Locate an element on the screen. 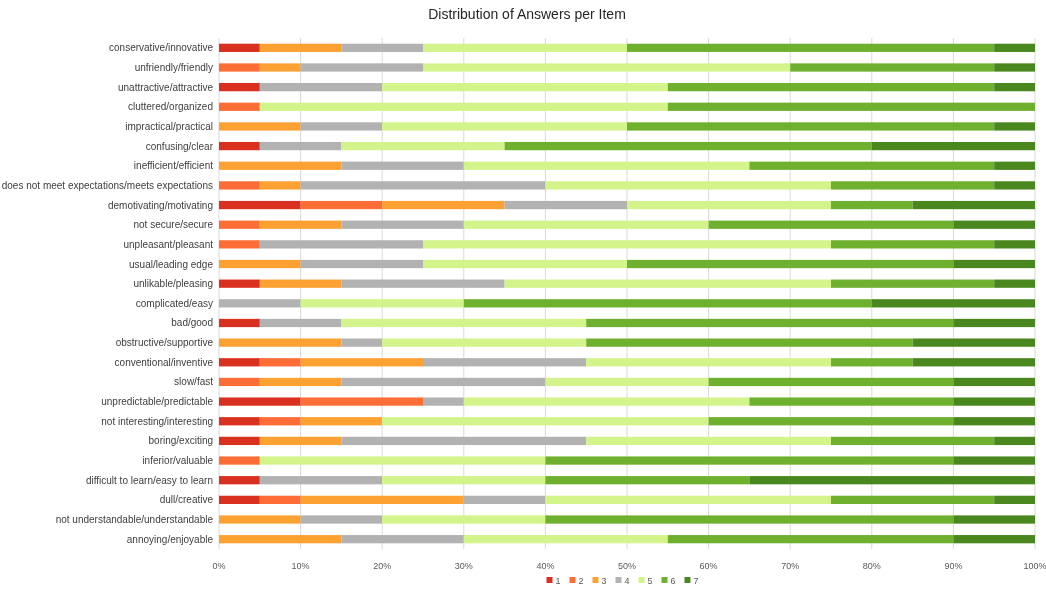 The width and height of the screenshot is (1046, 592). y-tick-label: unlikable/pleasing is located at coordinates (173, 284).